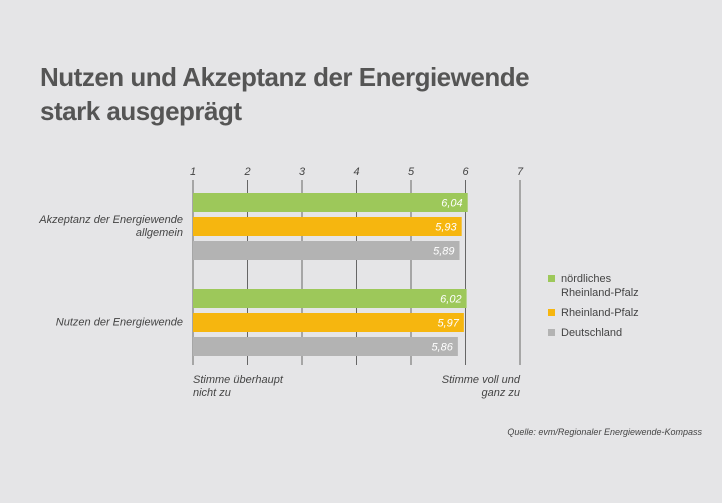 Image resolution: width=722 pixels, height=503 pixels. What do you see at coordinates (480, 386) in the screenshot?
I see `axis-annotation: Stimme voll und ganz zu` at bounding box center [480, 386].